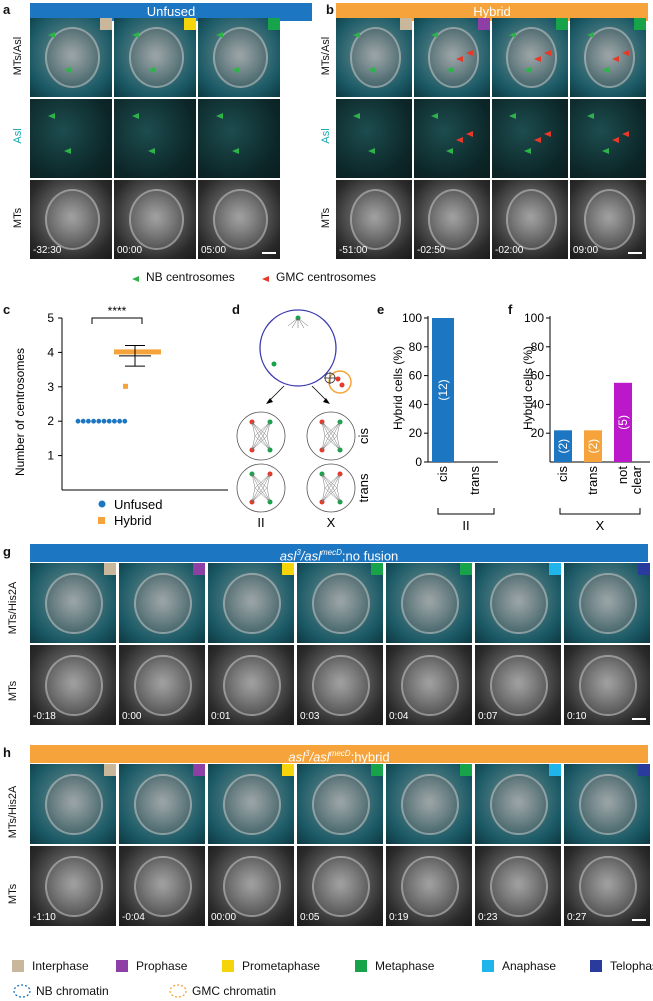  What do you see at coordinates (133, 917) in the screenshot?
I see `h-timestamp-2: -0:04` at bounding box center [133, 917].